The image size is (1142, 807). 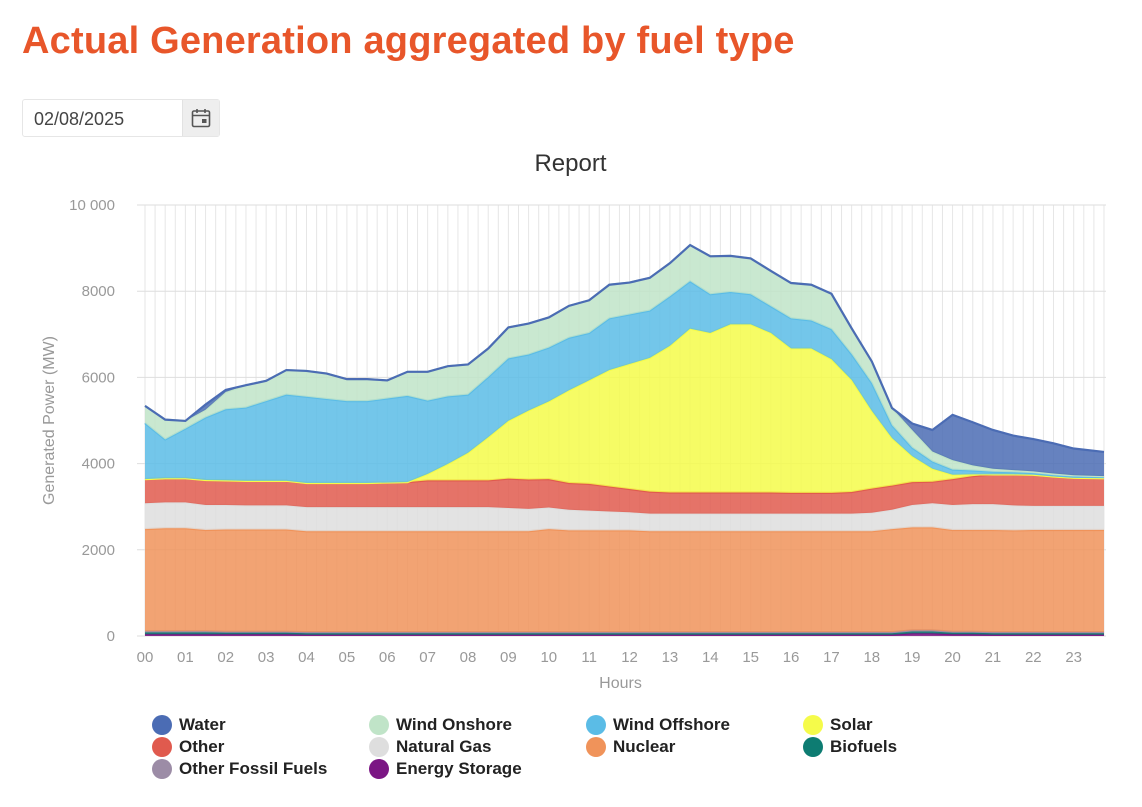 What do you see at coordinates (98, 377) in the screenshot?
I see `y-tick-label: 6000` at bounding box center [98, 377].